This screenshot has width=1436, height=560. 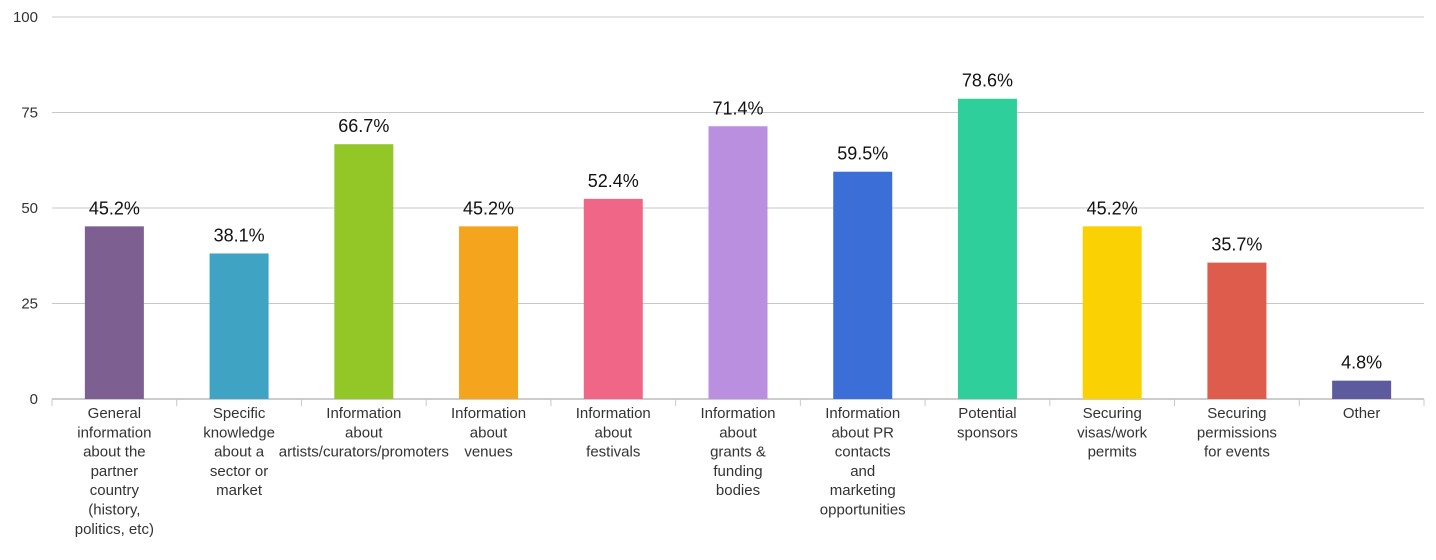 What do you see at coordinates (239, 490) in the screenshot?
I see `category-label-line: market` at bounding box center [239, 490].